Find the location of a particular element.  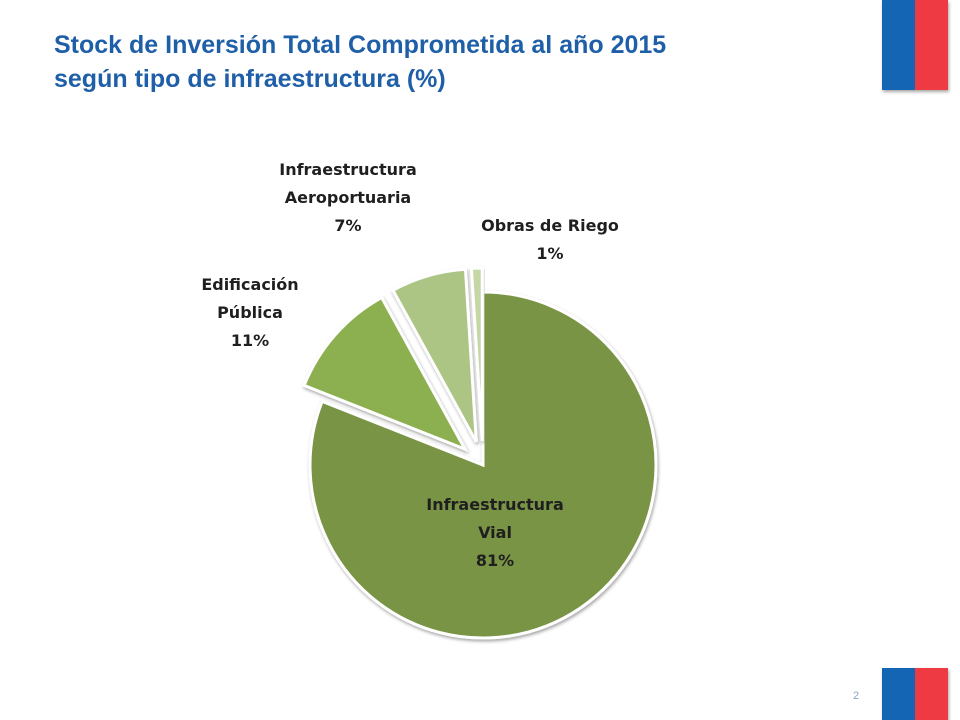

slice-label-line: 11% is located at coordinates (250, 340).